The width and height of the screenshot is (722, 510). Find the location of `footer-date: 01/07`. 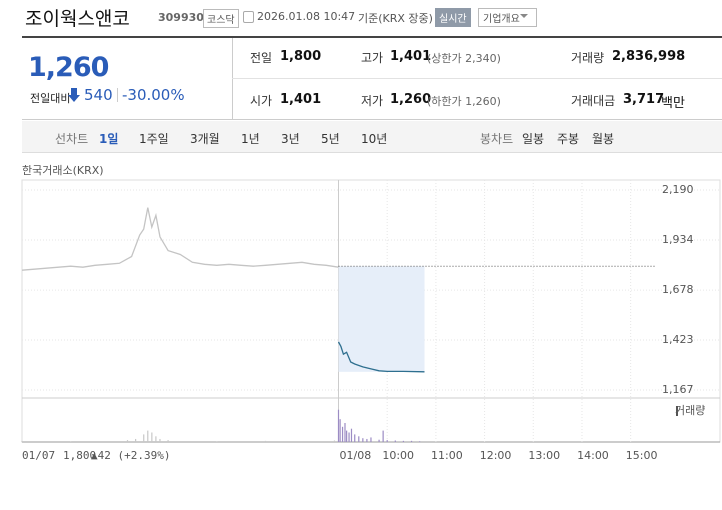

footer-date: 01/07 is located at coordinates (38, 455).